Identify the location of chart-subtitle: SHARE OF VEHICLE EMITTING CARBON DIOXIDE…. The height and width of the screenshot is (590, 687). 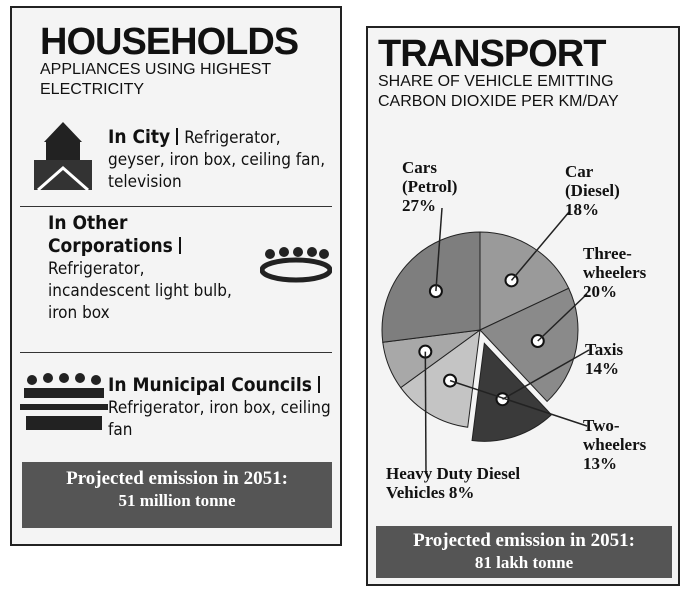
(498, 91).